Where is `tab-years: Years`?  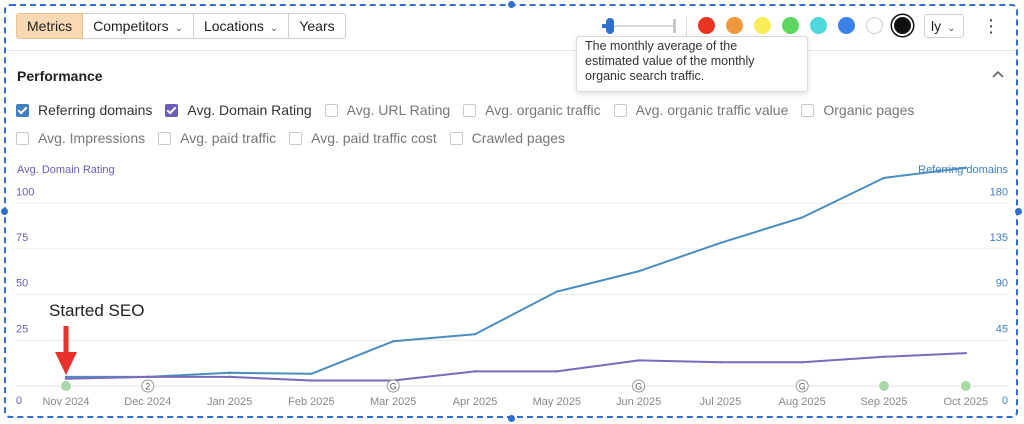
tab-years: Years is located at coordinates (317, 26).